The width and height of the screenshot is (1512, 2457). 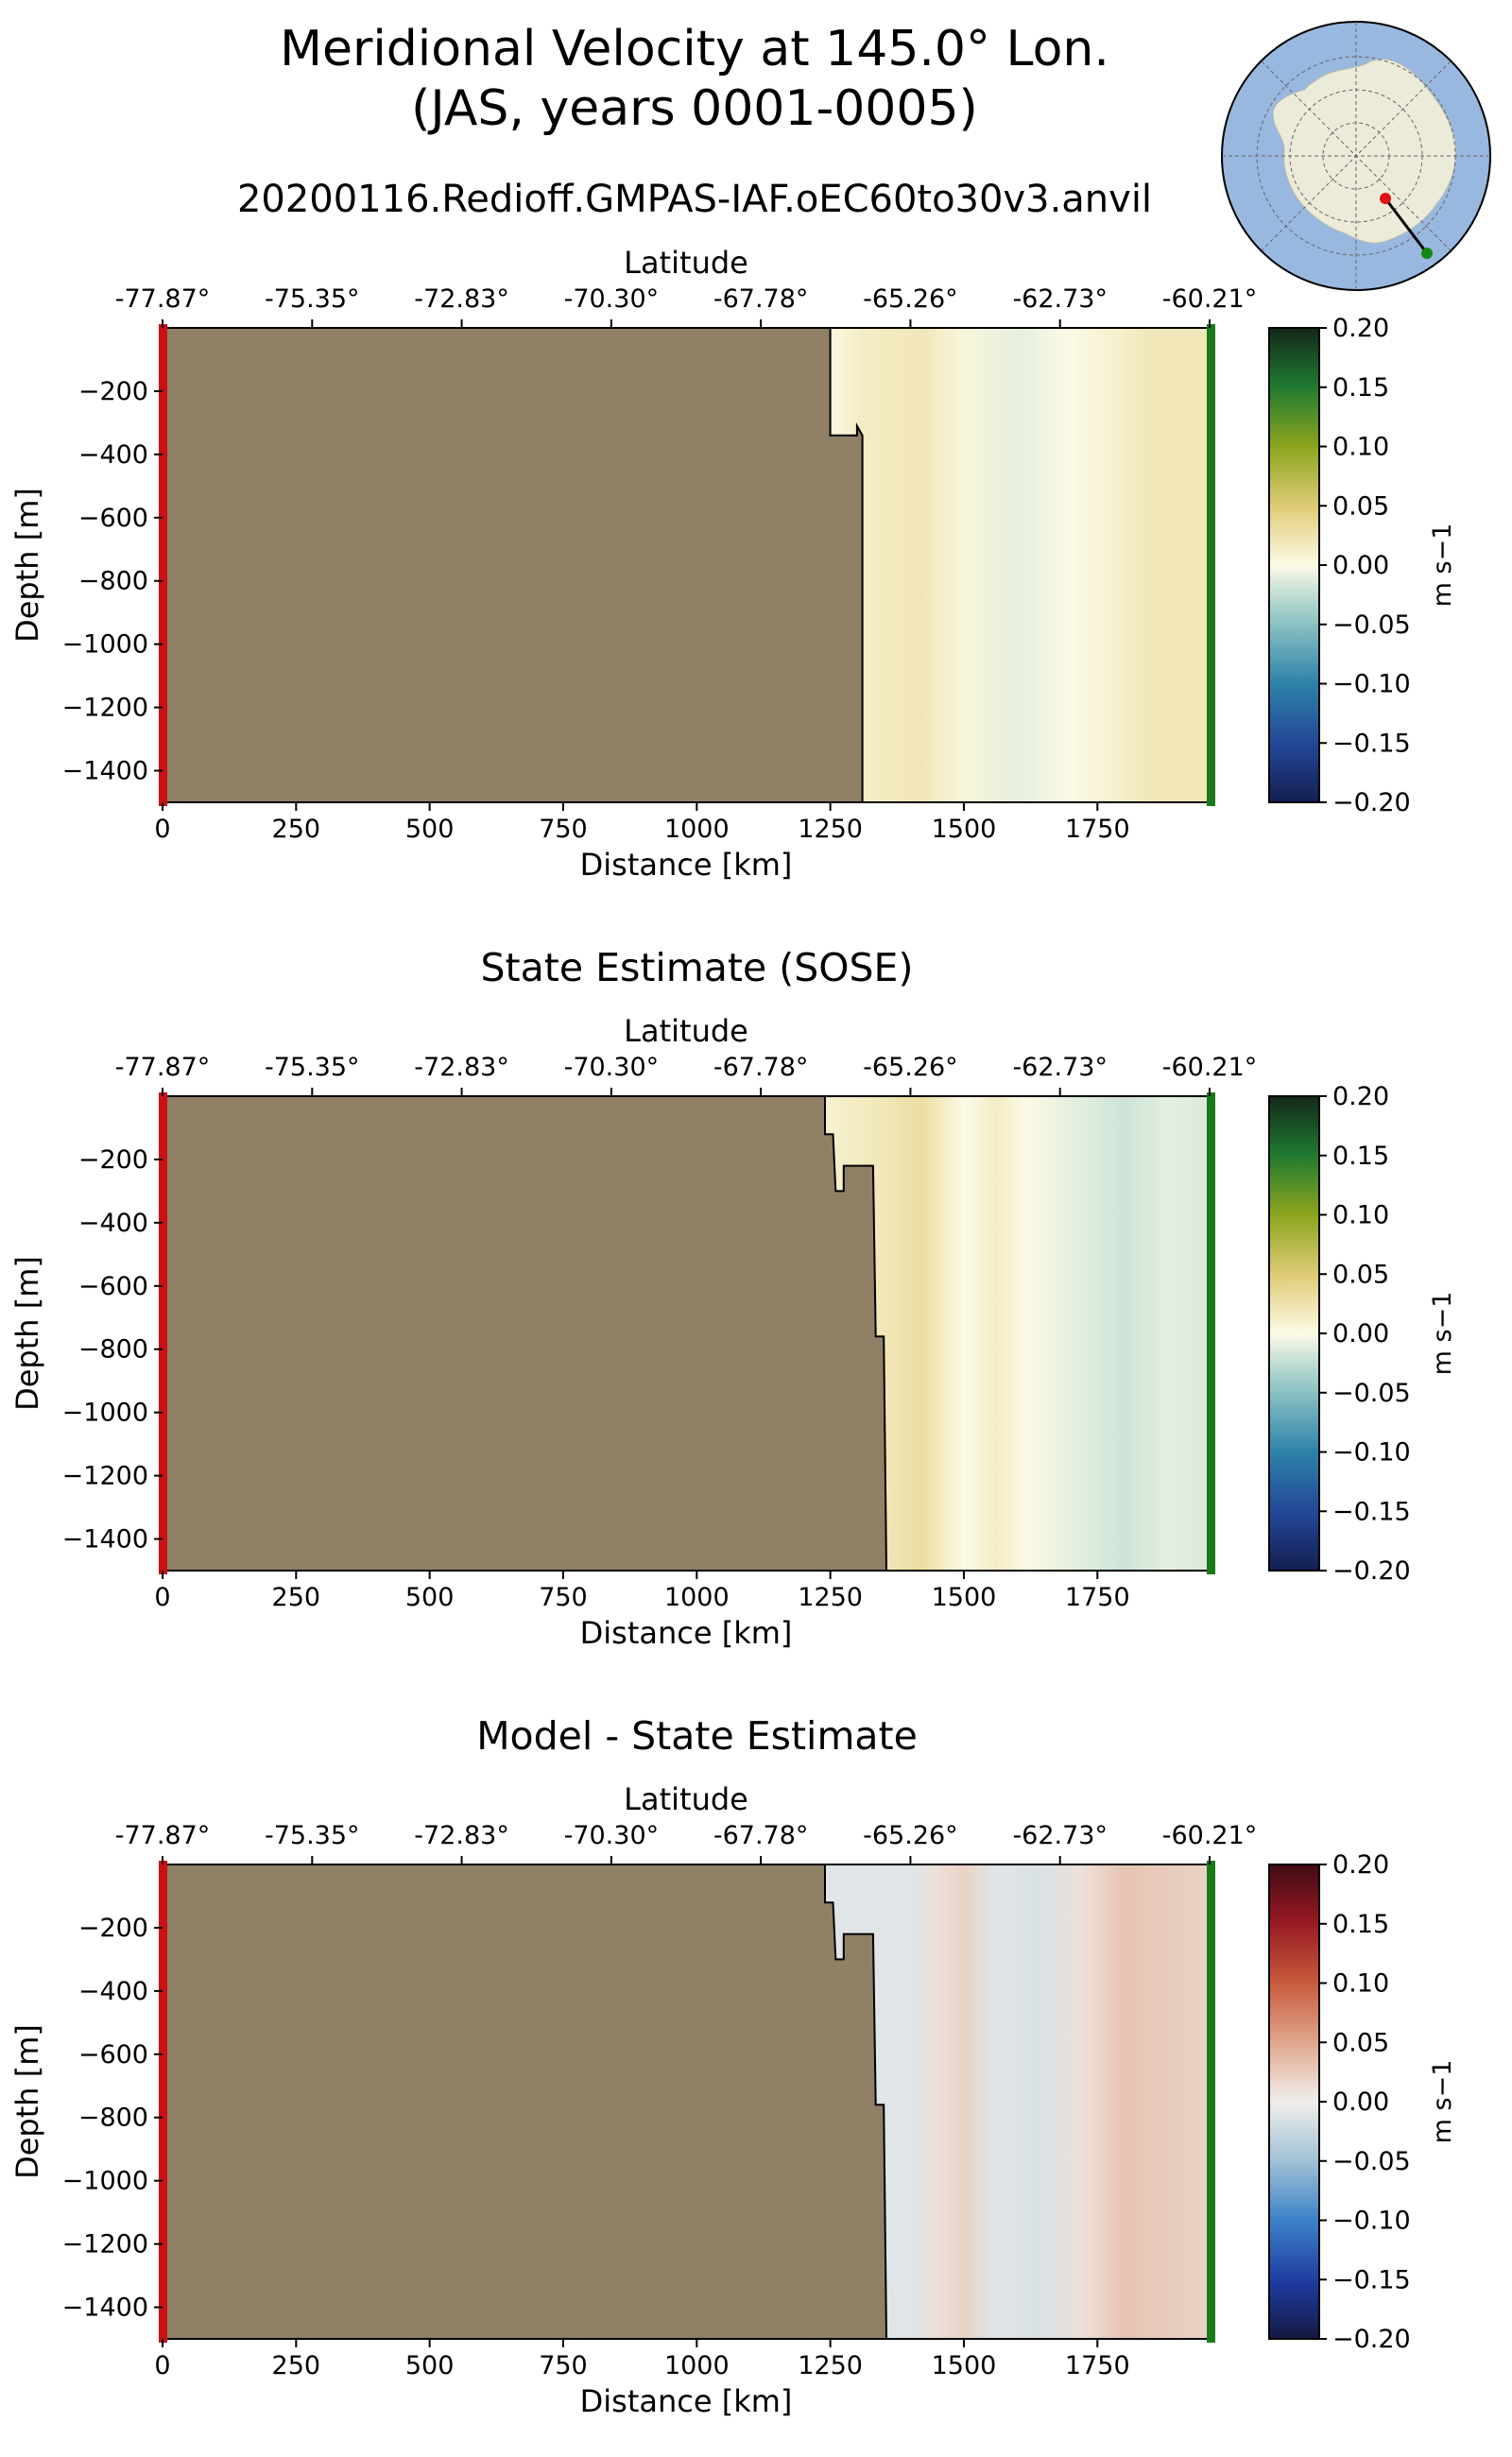 What do you see at coordinates (830, 2365) in the screenshot?
I see `x-tick-label-diff: 1250` at bounding box center [830, 2365].